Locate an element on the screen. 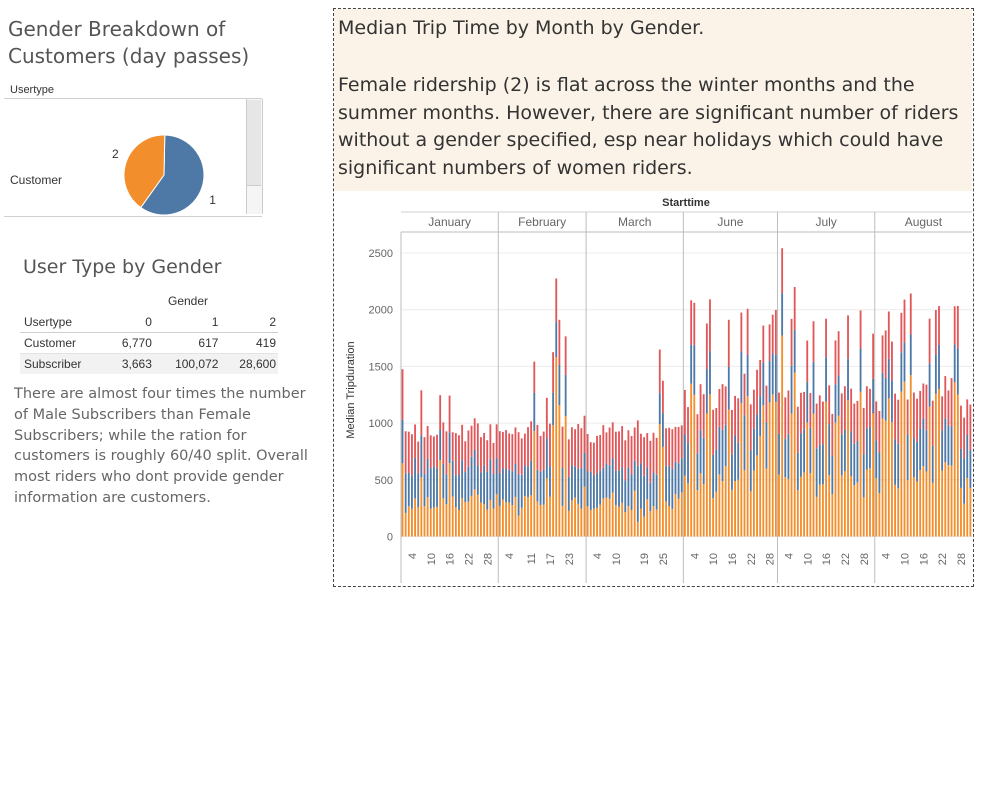 Image resolution: width=1000 pixels, height=800 pixels. starttime-header: Starttime is located at coordinates (686, 203).